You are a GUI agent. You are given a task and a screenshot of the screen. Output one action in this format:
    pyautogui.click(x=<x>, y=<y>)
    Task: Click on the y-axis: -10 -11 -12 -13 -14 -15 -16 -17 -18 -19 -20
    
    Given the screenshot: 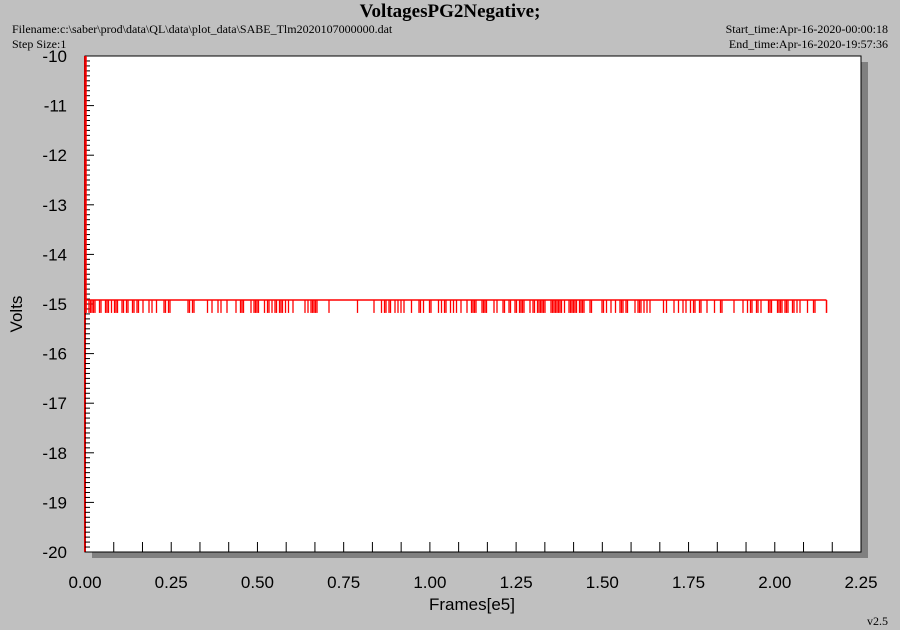 What is the action you would take?
    pyautogui.click(x=68, y=304)
    